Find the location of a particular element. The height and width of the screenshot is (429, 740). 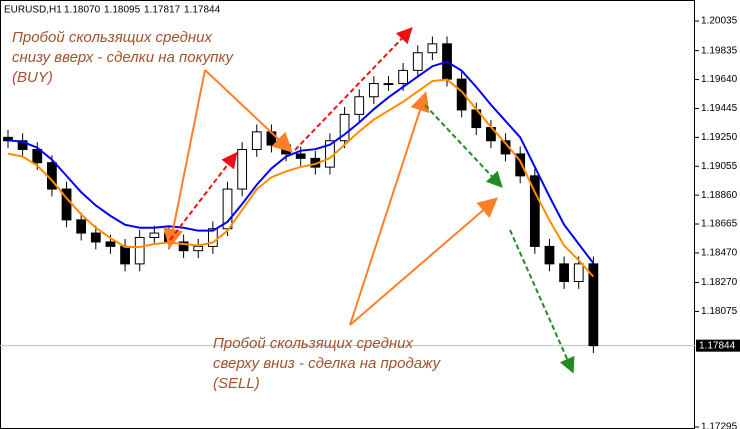

y-tick-label: 1.19250 is located at coordinates (719, 137).